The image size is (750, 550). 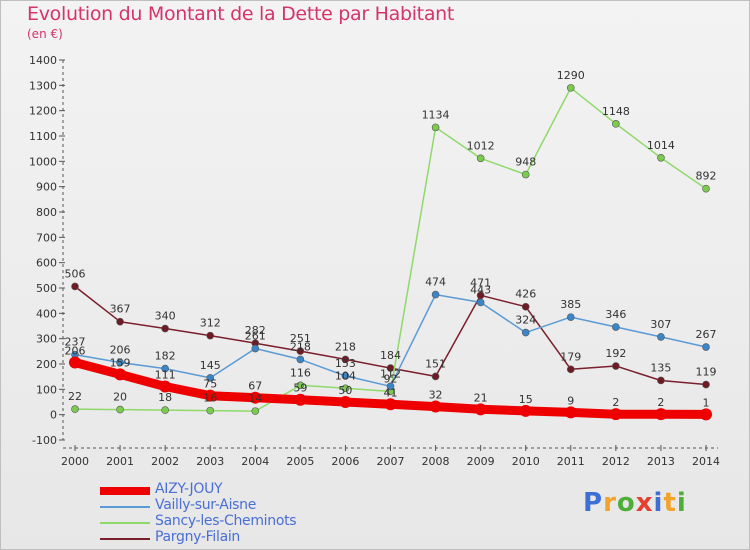 What do you see at coordinates (43, 161) in the screenshot?
I see `y-tick-label: 1000` at bounding box center [43, 161].